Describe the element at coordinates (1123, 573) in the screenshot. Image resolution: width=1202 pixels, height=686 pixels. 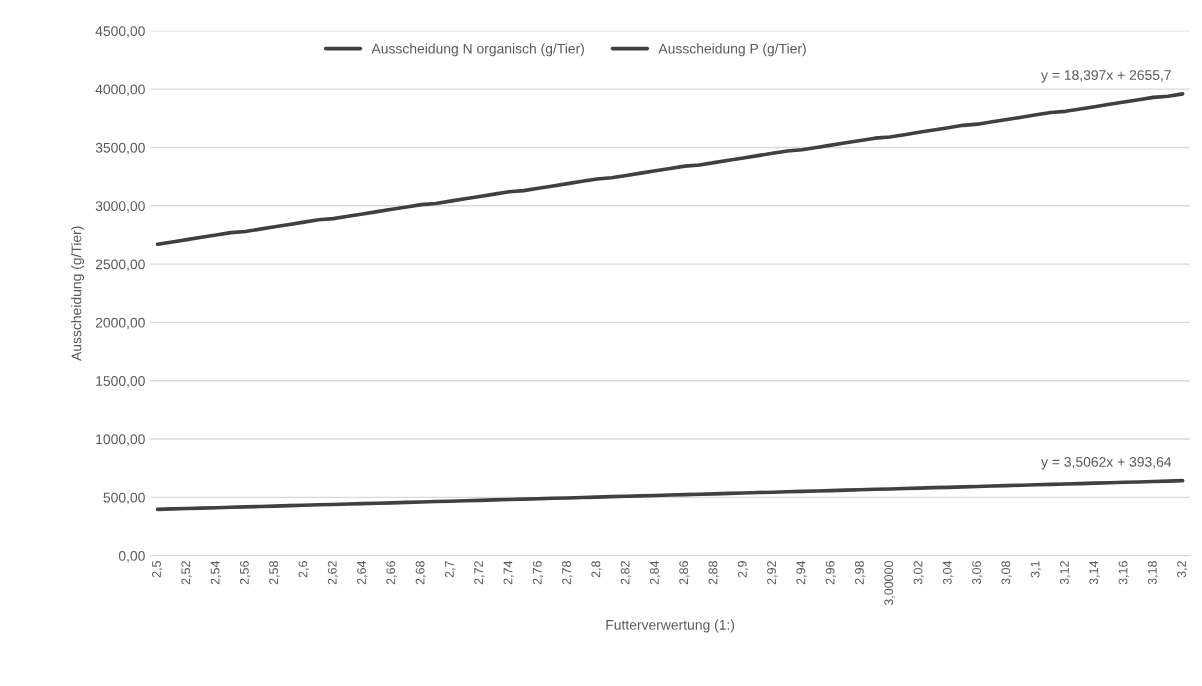
I see `x-tick-label: 3,16` at that location.